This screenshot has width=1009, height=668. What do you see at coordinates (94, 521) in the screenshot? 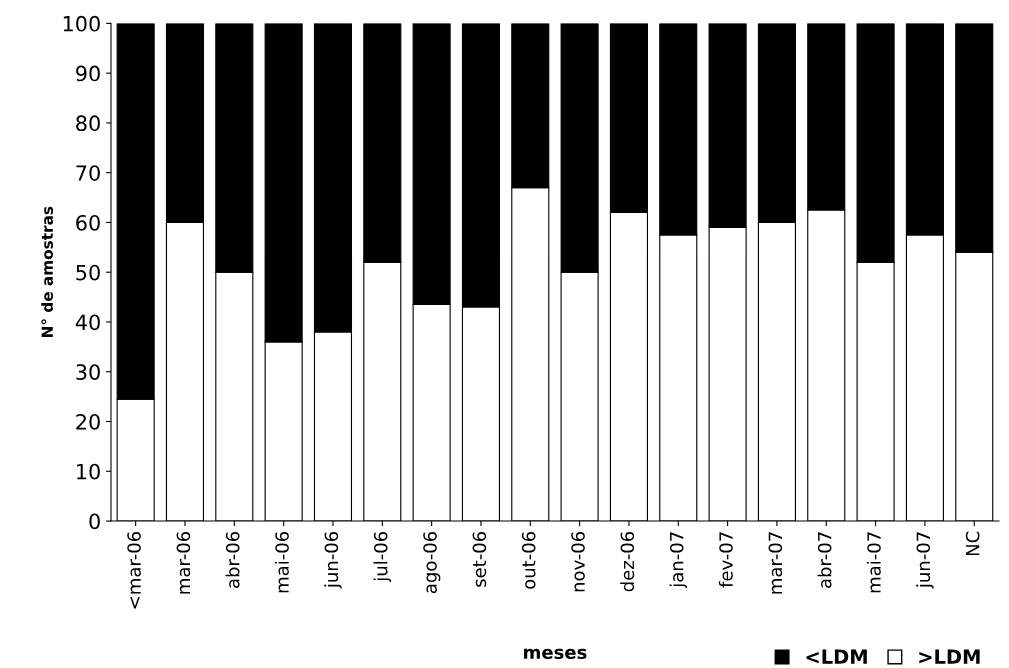
I see `y-tick-label: 0` at bounding box center [94, 521].